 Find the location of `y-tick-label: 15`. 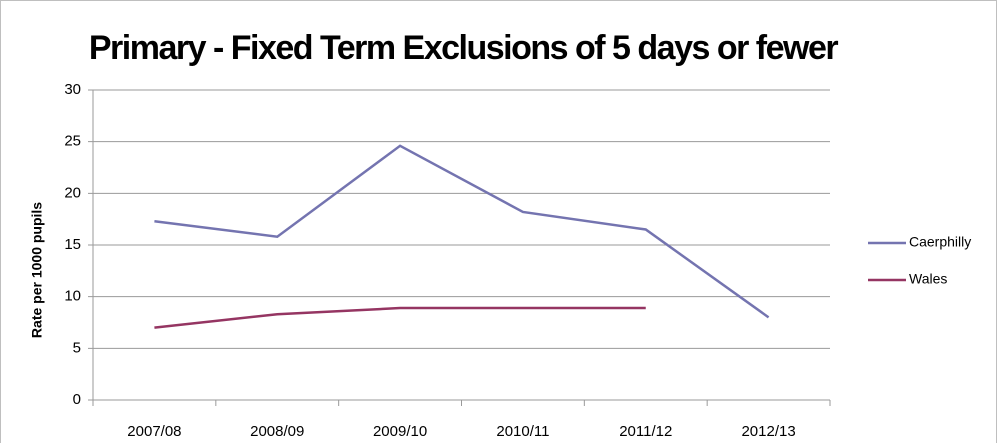

y-tick-label: 15 is located at coordinates (72, 244).